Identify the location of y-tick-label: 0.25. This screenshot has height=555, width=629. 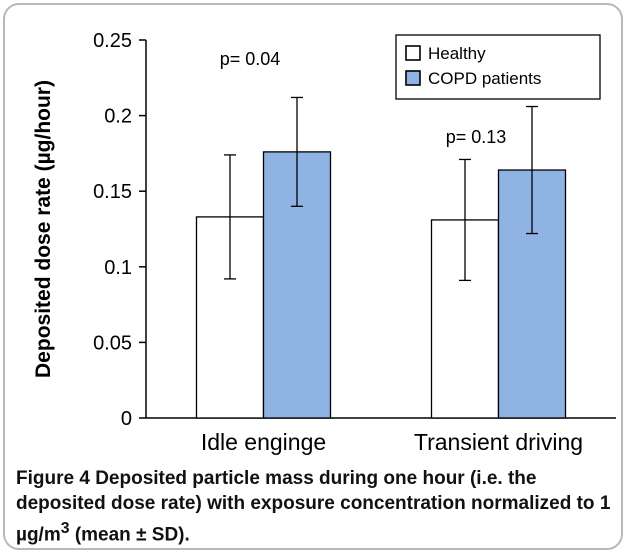
(112, 41).